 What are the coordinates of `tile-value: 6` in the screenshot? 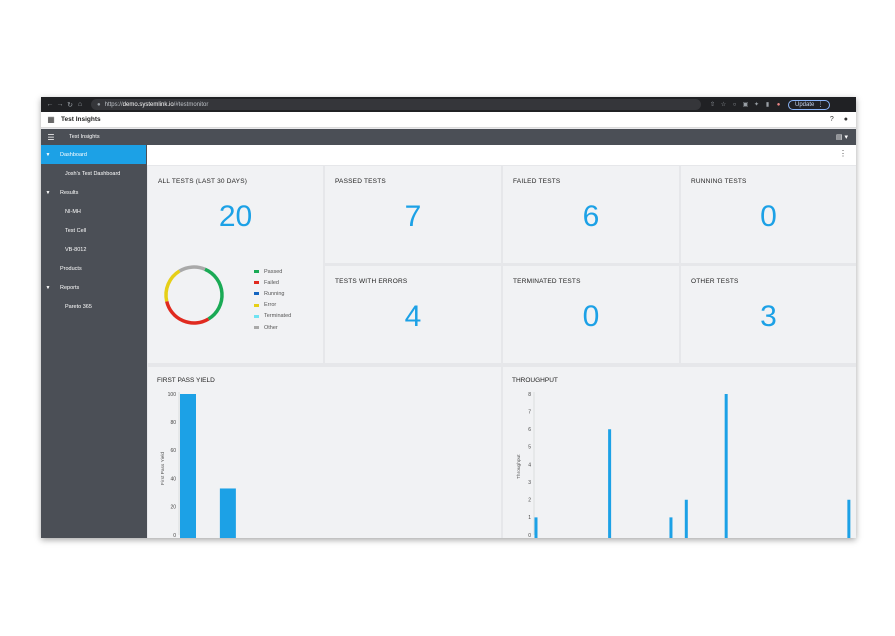 It's located at (591, 216).